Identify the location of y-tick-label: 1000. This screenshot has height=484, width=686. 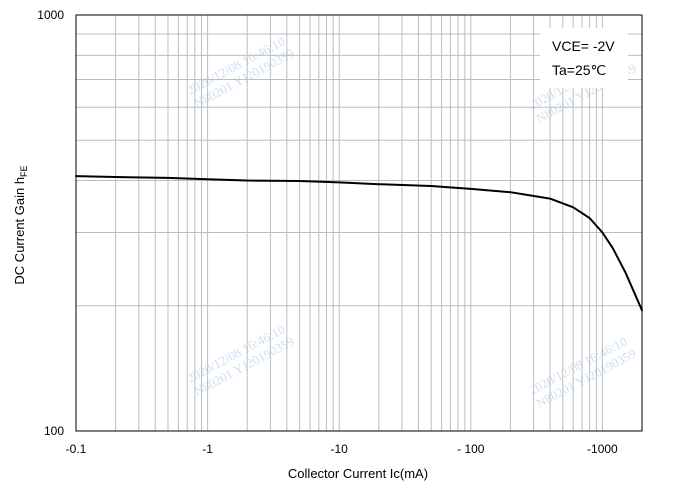
(50, 15).